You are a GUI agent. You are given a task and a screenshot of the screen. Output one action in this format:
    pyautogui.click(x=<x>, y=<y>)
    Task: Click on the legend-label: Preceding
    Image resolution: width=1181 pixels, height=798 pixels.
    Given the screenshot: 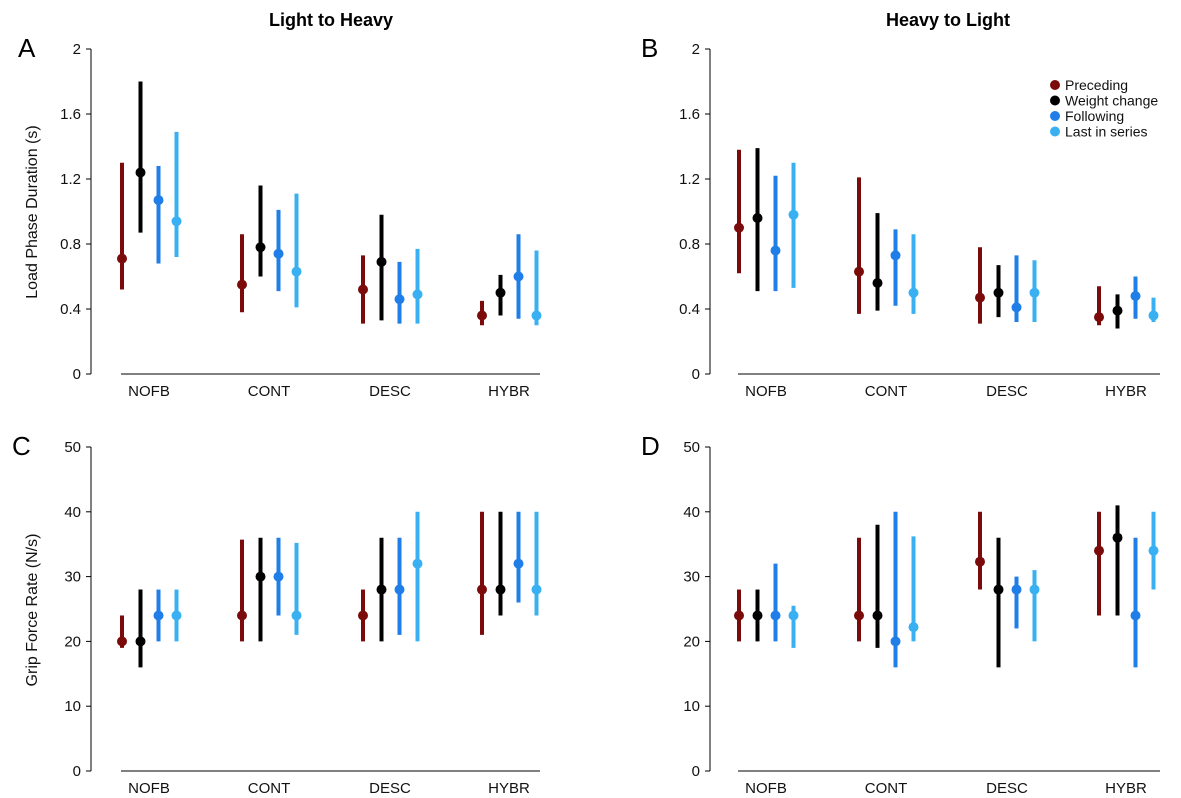 What is the action you would take?
    pyautogui.click(x=1096, y=85)
    